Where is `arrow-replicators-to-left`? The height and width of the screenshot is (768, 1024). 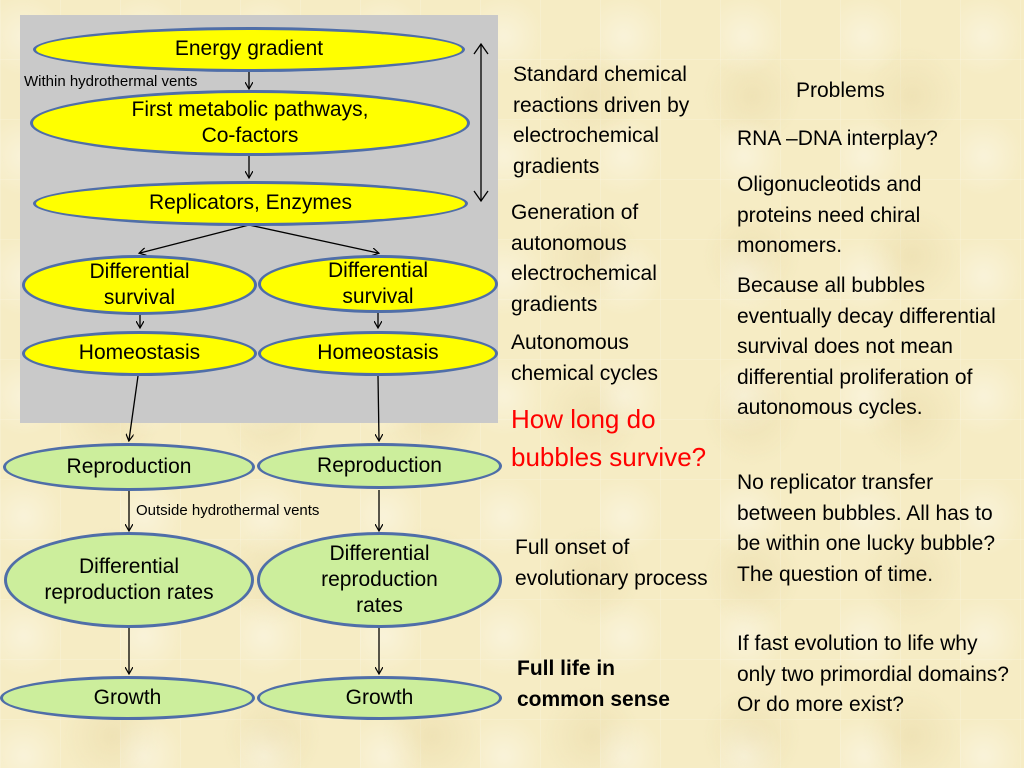 arrow-replicators-to-left is located at coordinates (195, 238).